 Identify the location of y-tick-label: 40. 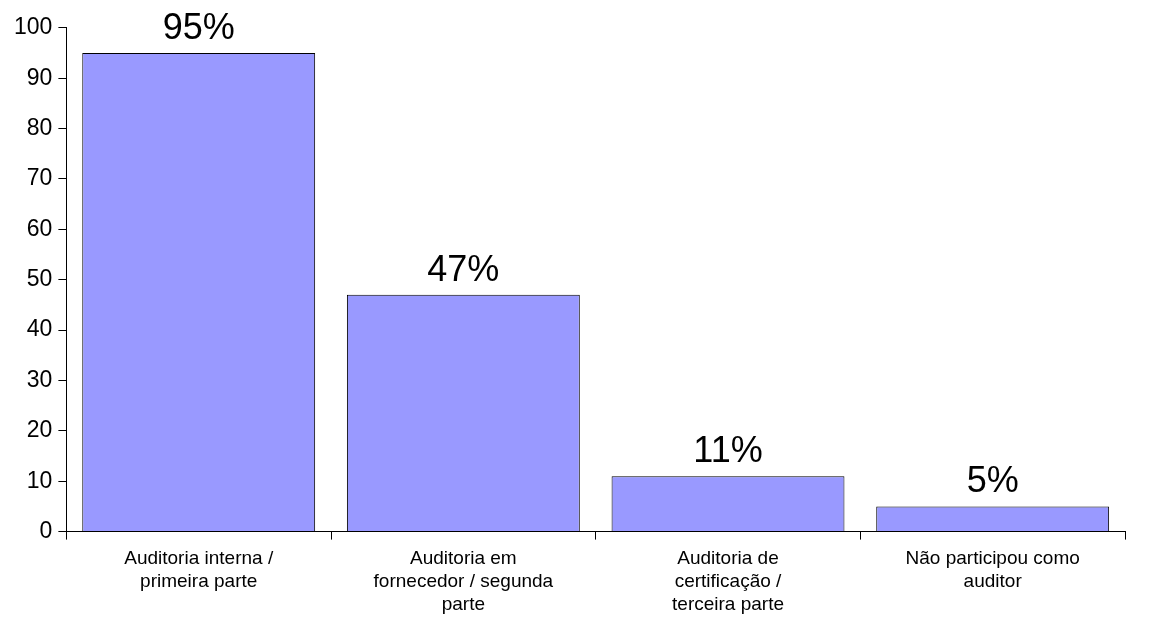
(39, 328).